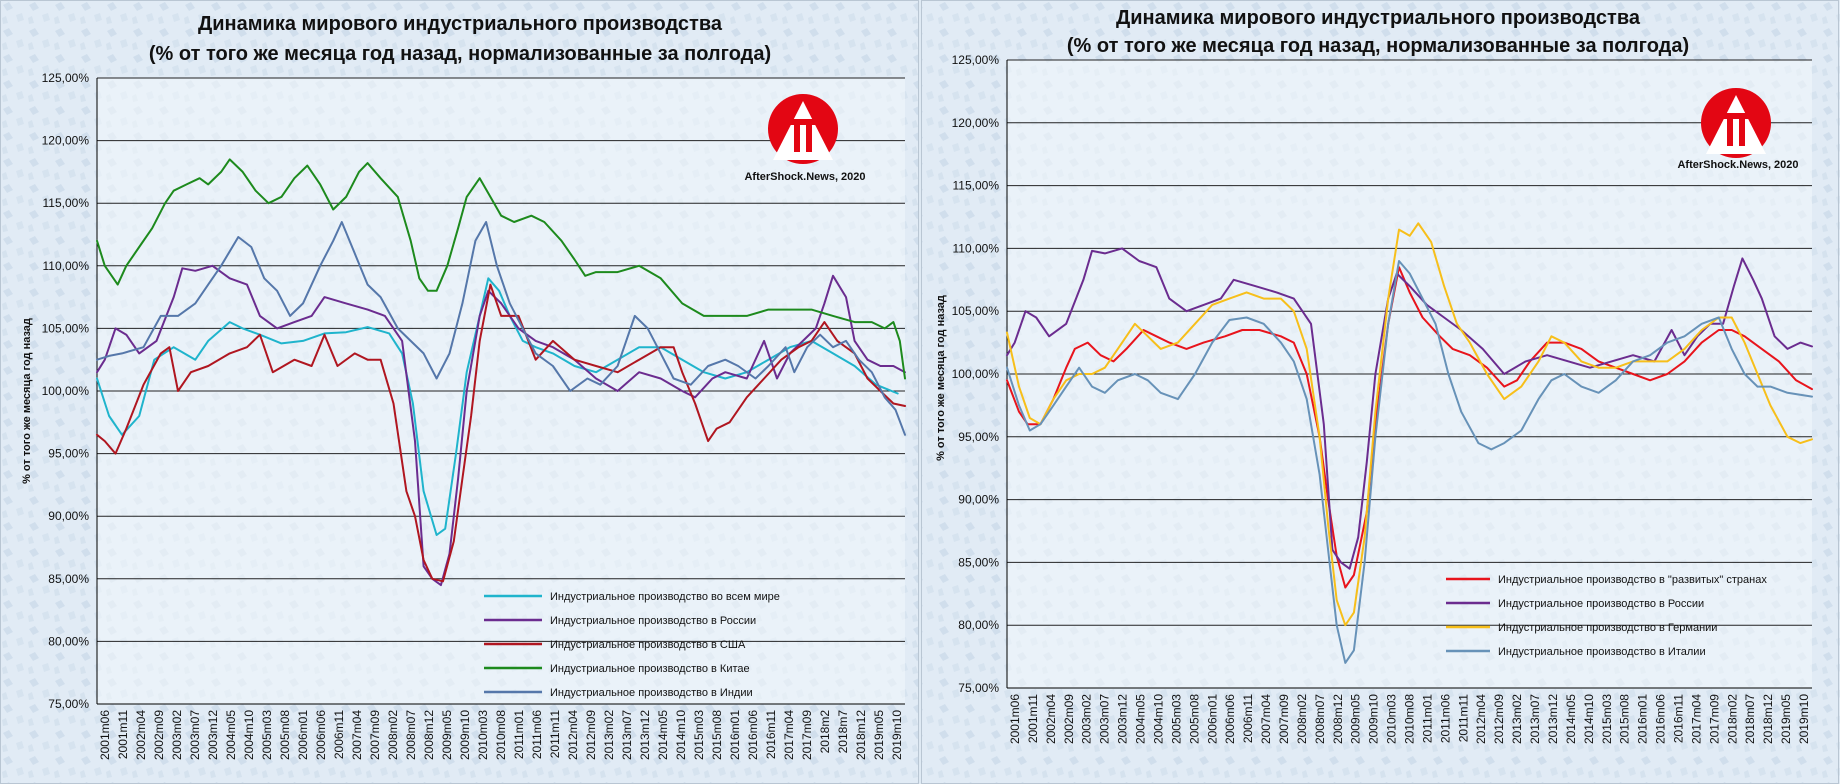  Describe the element at coordinates (807, 735) in the screenshot. I see `x-tick-label: 2017m09` at that location.